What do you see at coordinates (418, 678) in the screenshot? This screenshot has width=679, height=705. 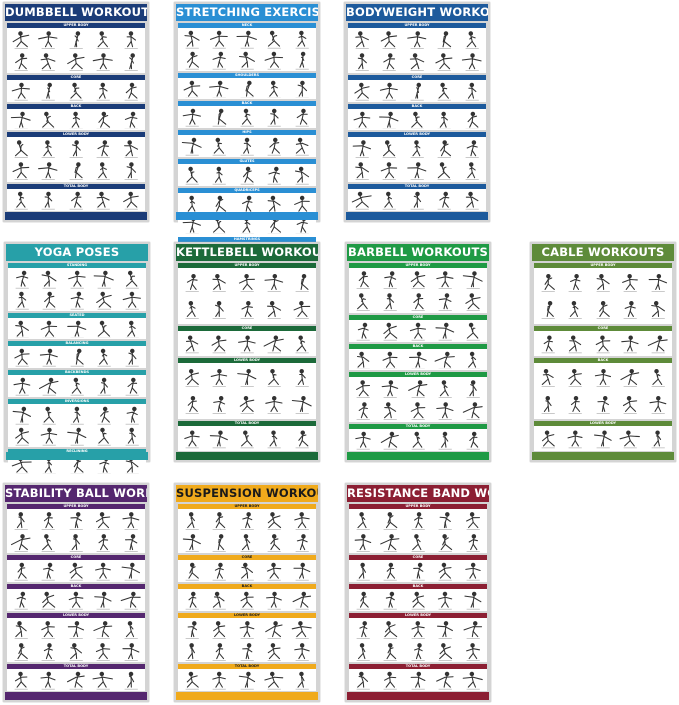 I see `poster-section: TOTAL BODY` at bounding box center [418, 678].